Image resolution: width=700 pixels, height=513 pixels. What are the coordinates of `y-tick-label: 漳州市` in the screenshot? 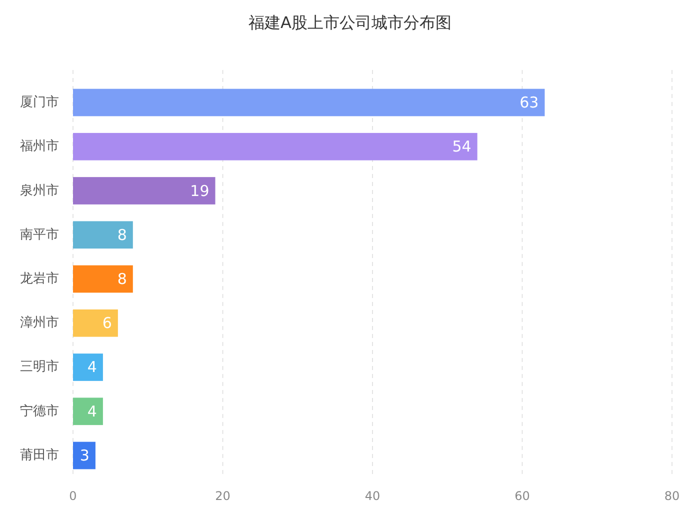 It's located at (39, 323).